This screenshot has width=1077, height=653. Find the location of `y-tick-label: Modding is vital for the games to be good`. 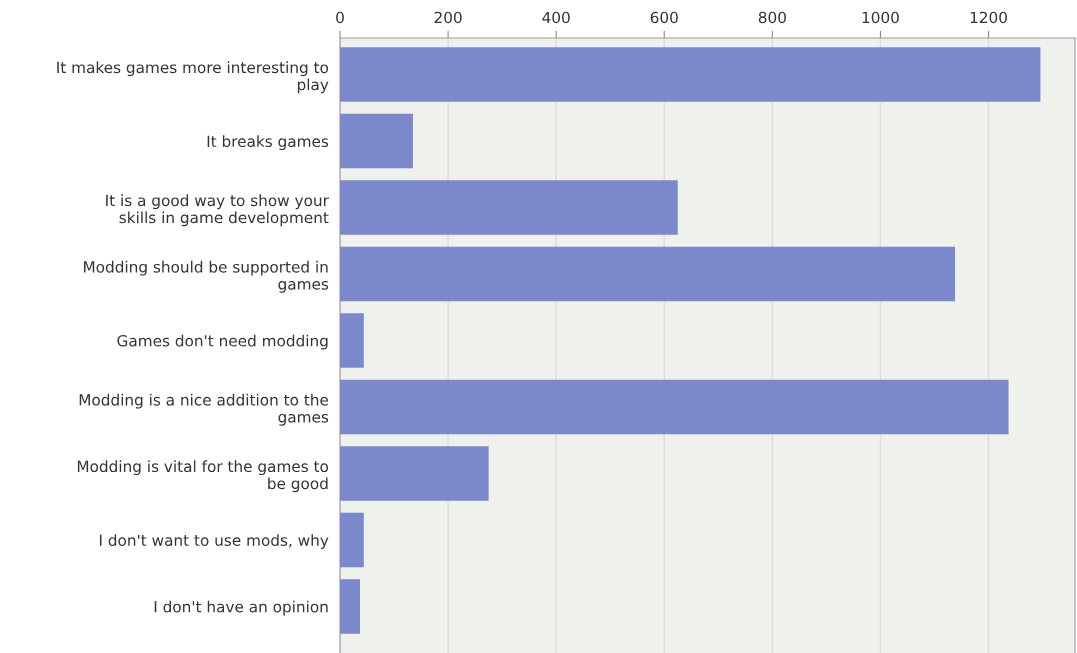

y-tick-label: Modding is vital for the games to be good is located at coordinates (203, 476).